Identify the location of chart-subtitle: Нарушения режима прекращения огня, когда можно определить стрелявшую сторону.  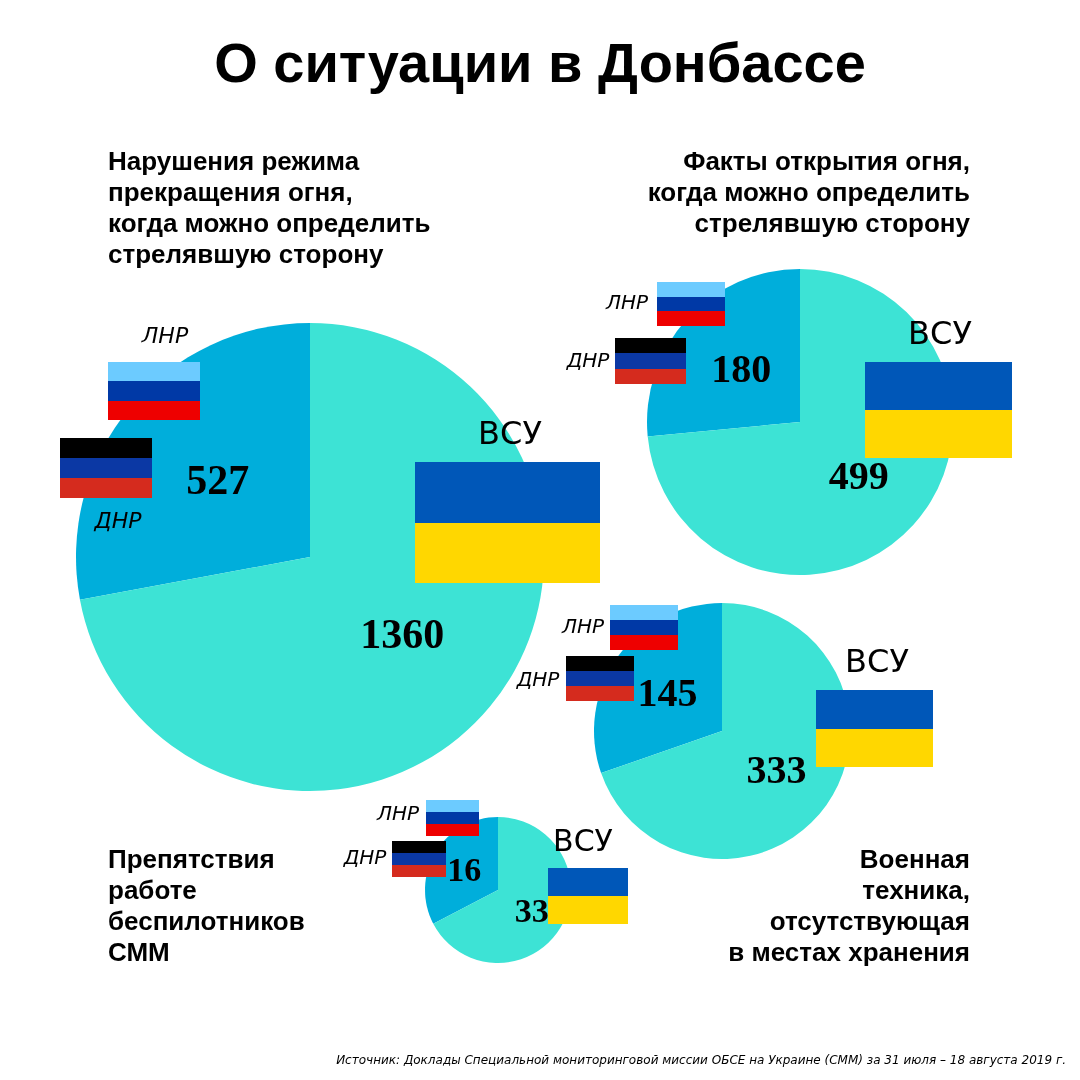
(269, 207).